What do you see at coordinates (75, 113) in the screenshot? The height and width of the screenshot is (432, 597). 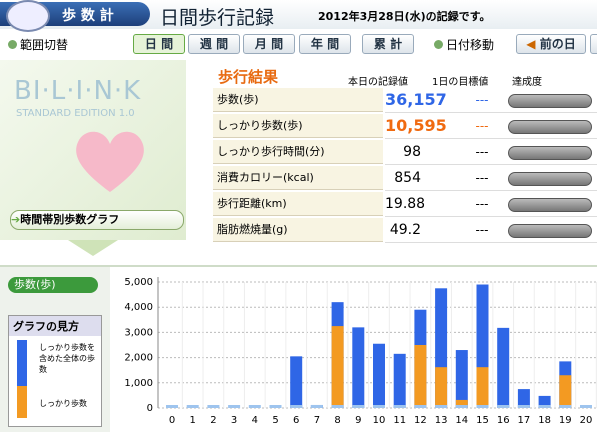 I see `edition: STANDARD EDITION 1.0` at bounding box center [75, 113].